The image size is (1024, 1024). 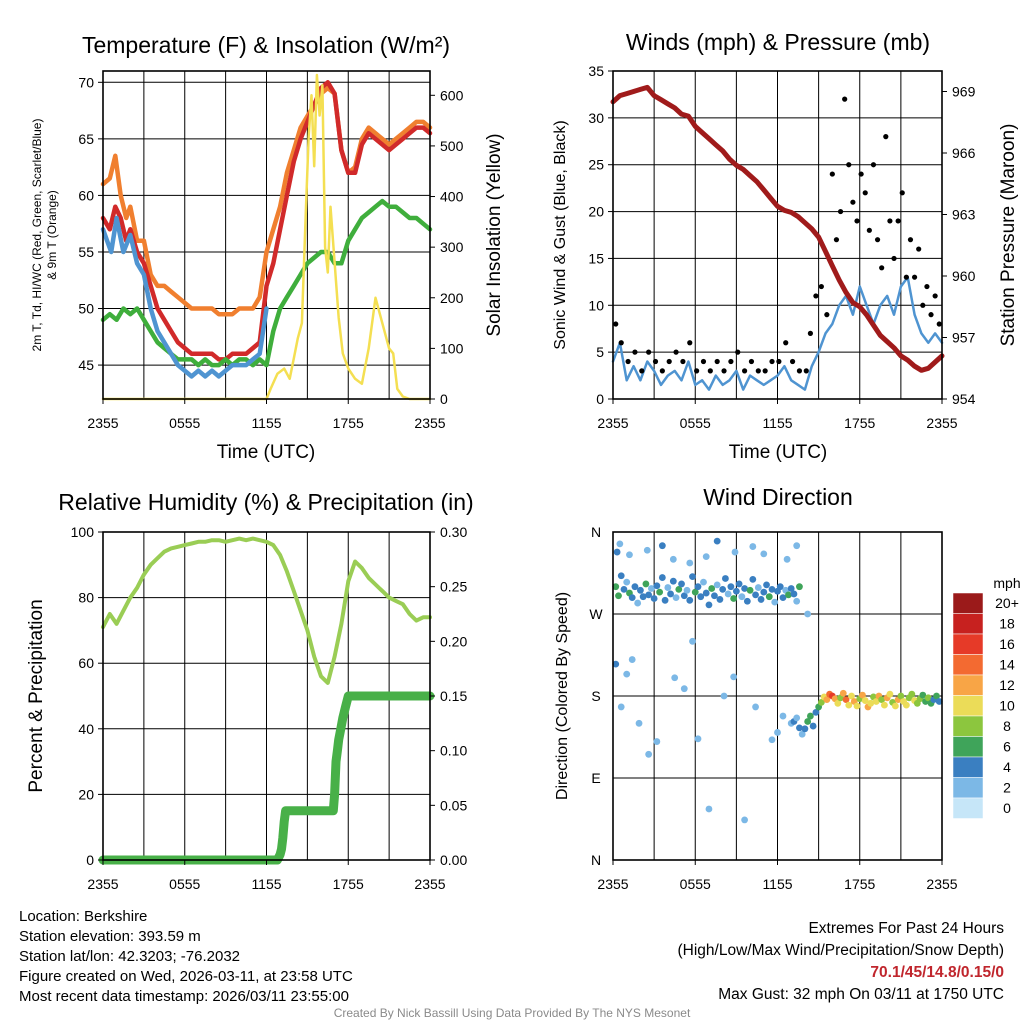 What do you see at coordinates (596, 532) in the screenshot?
I see `y-tick-label: N` at bounding box center [596, 532].